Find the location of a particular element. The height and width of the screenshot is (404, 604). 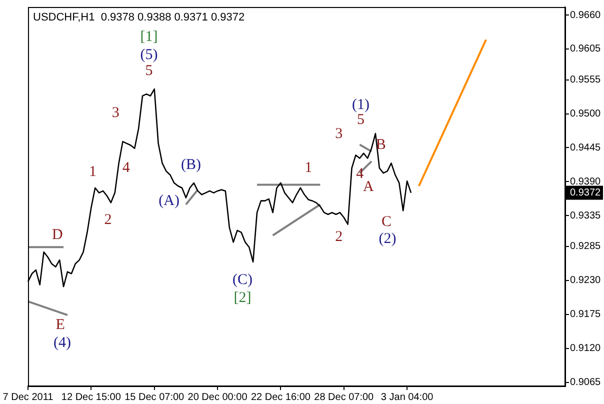

x-tick-label: 3 Jan 04:00 is located at coordinates (407, 397).